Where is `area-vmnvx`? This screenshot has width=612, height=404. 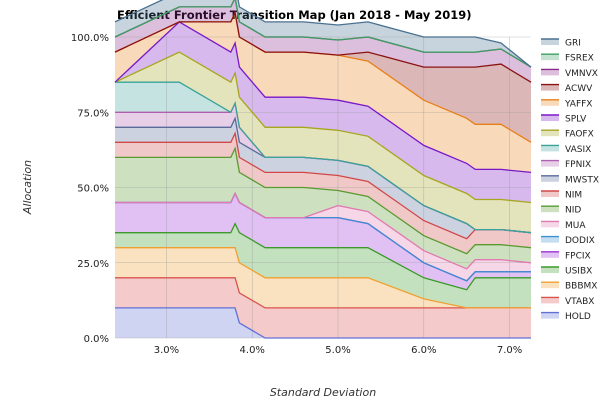 area-vmnvx is located at coordinates (323, 41).